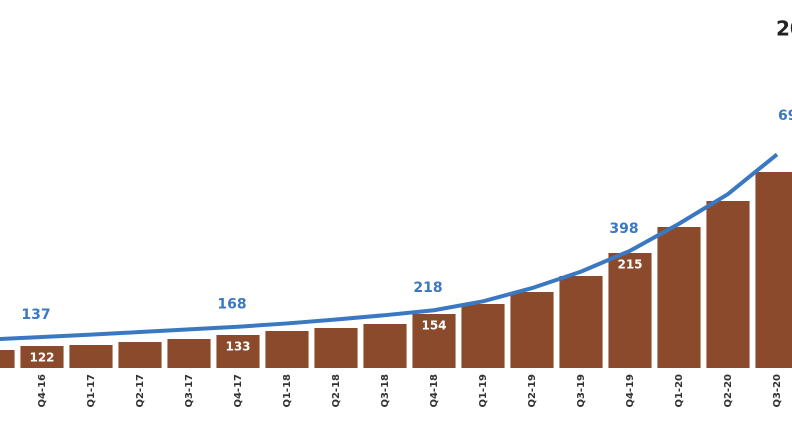 The width and height of the screenshot is (792, 446). I want to click on x-tick-label: Q3-17, so click(189, 391).